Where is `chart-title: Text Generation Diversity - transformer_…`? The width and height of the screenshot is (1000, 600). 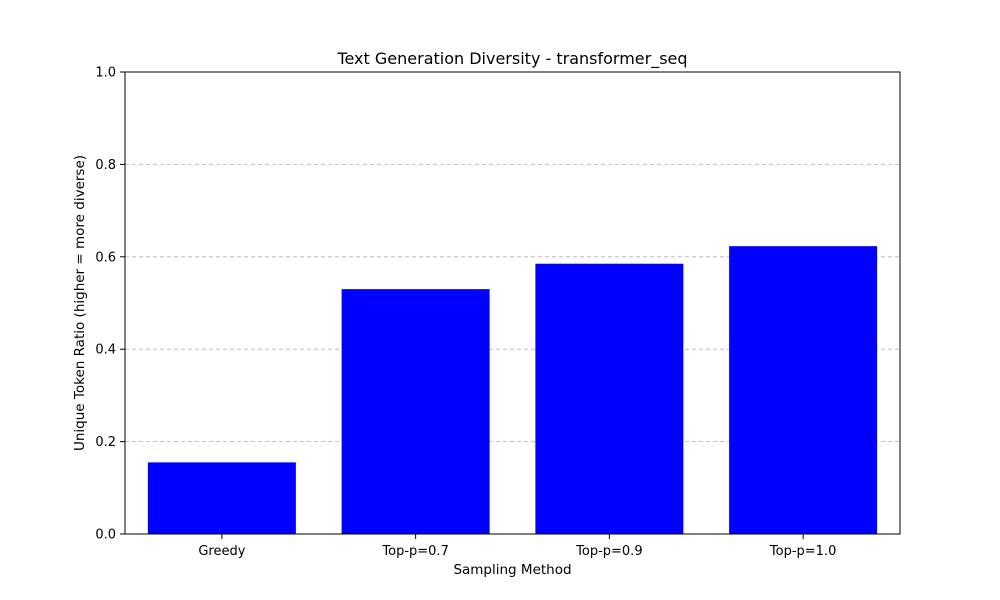 chart-title: Text Generation Diversity - transformer_… is located at coordinates (511, 59).